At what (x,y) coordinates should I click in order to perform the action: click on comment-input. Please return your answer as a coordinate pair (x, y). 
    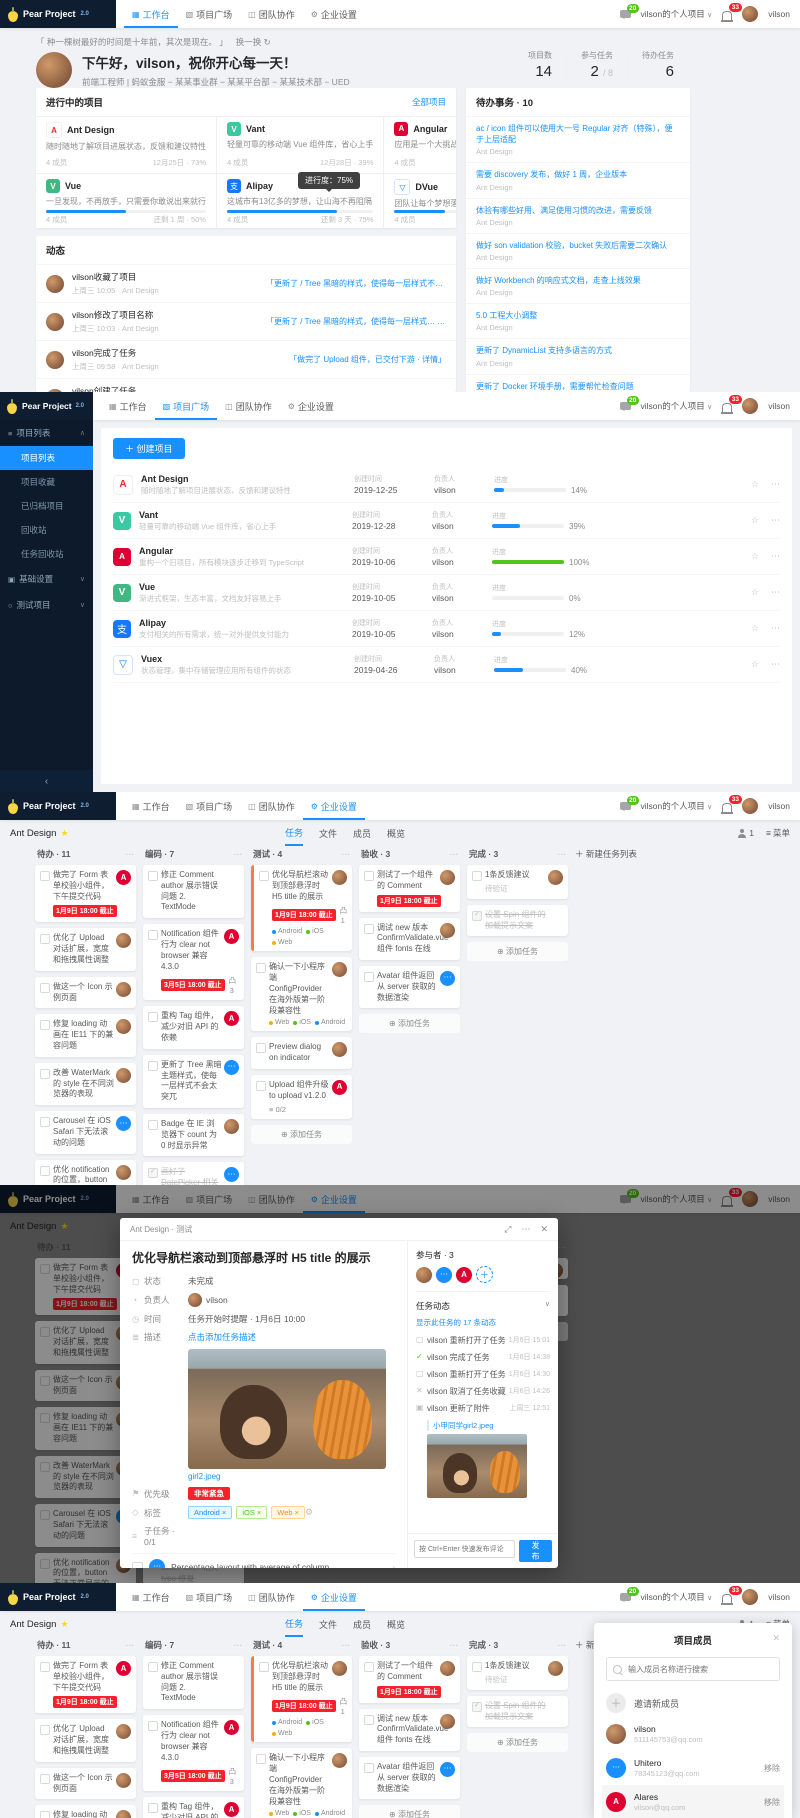
    Looking at the image, I should click on (464, 1549).